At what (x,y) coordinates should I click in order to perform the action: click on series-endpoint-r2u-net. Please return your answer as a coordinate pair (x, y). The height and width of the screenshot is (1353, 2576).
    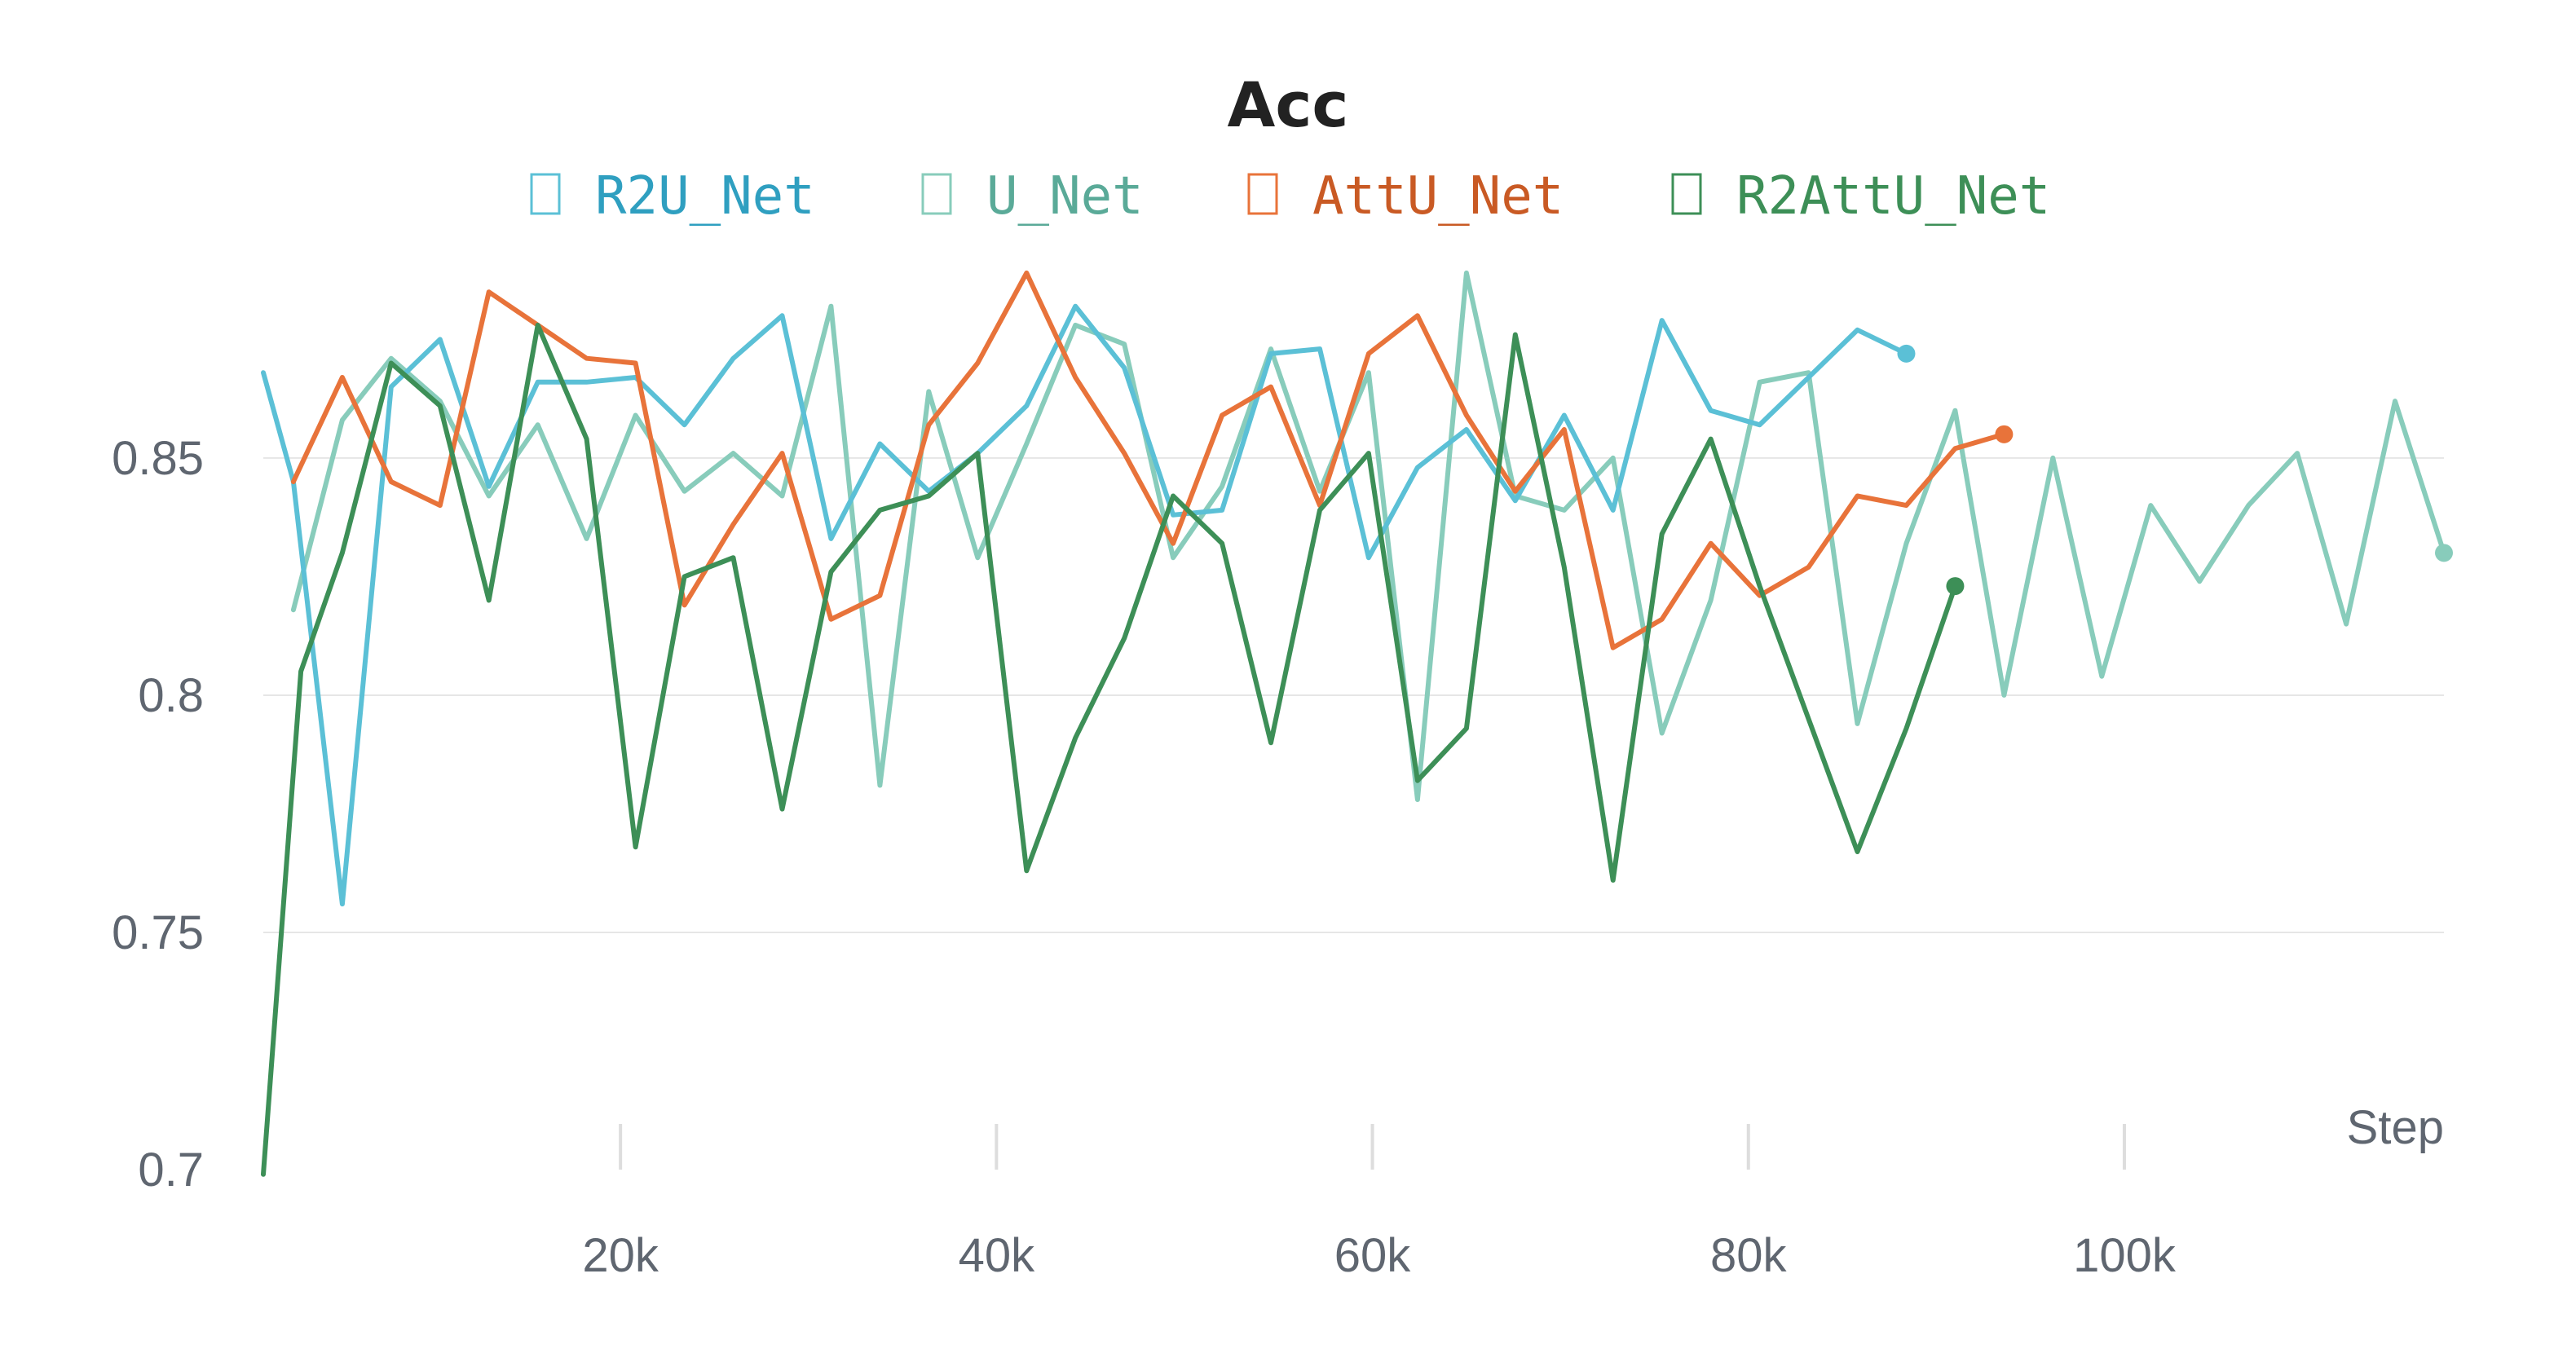
    Looking at the image, I should click on (1906, 353).